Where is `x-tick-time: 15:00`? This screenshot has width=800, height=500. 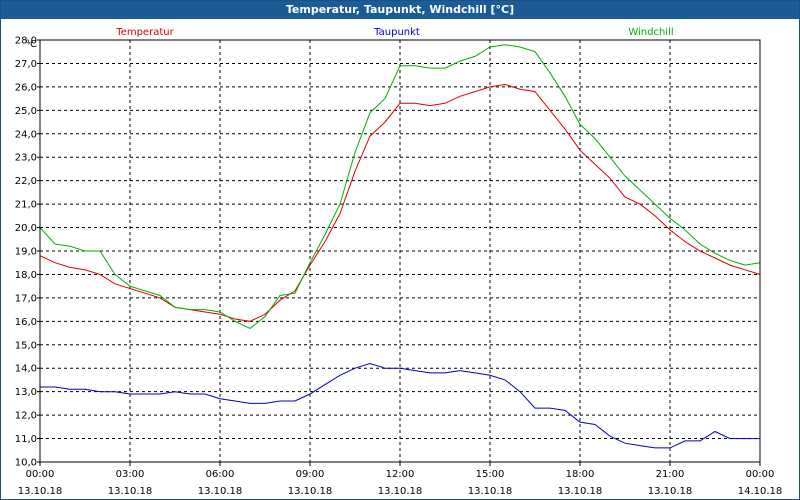 x-tick-time: 15:00 is located at coordinates (490, 474).